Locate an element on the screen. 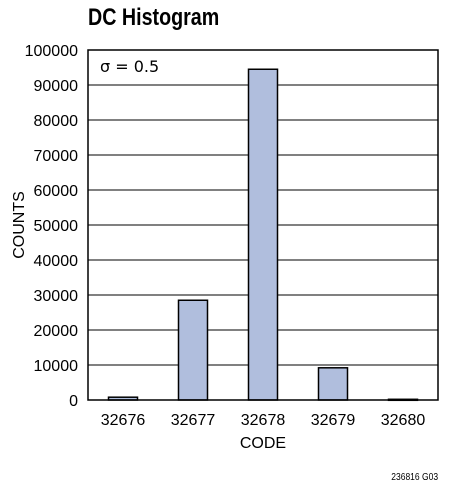  y-tick-label: 80000 is located at coordinates (56, 121).